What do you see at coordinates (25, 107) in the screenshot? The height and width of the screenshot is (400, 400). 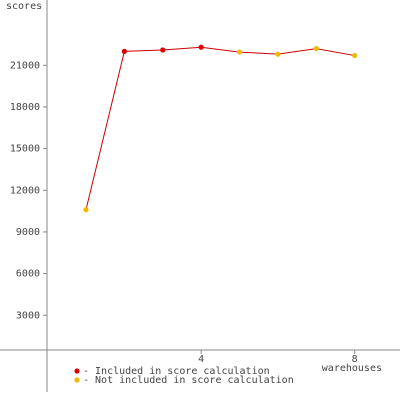 I see `y-tick-label: 18000` at bounding box center [25, 107].